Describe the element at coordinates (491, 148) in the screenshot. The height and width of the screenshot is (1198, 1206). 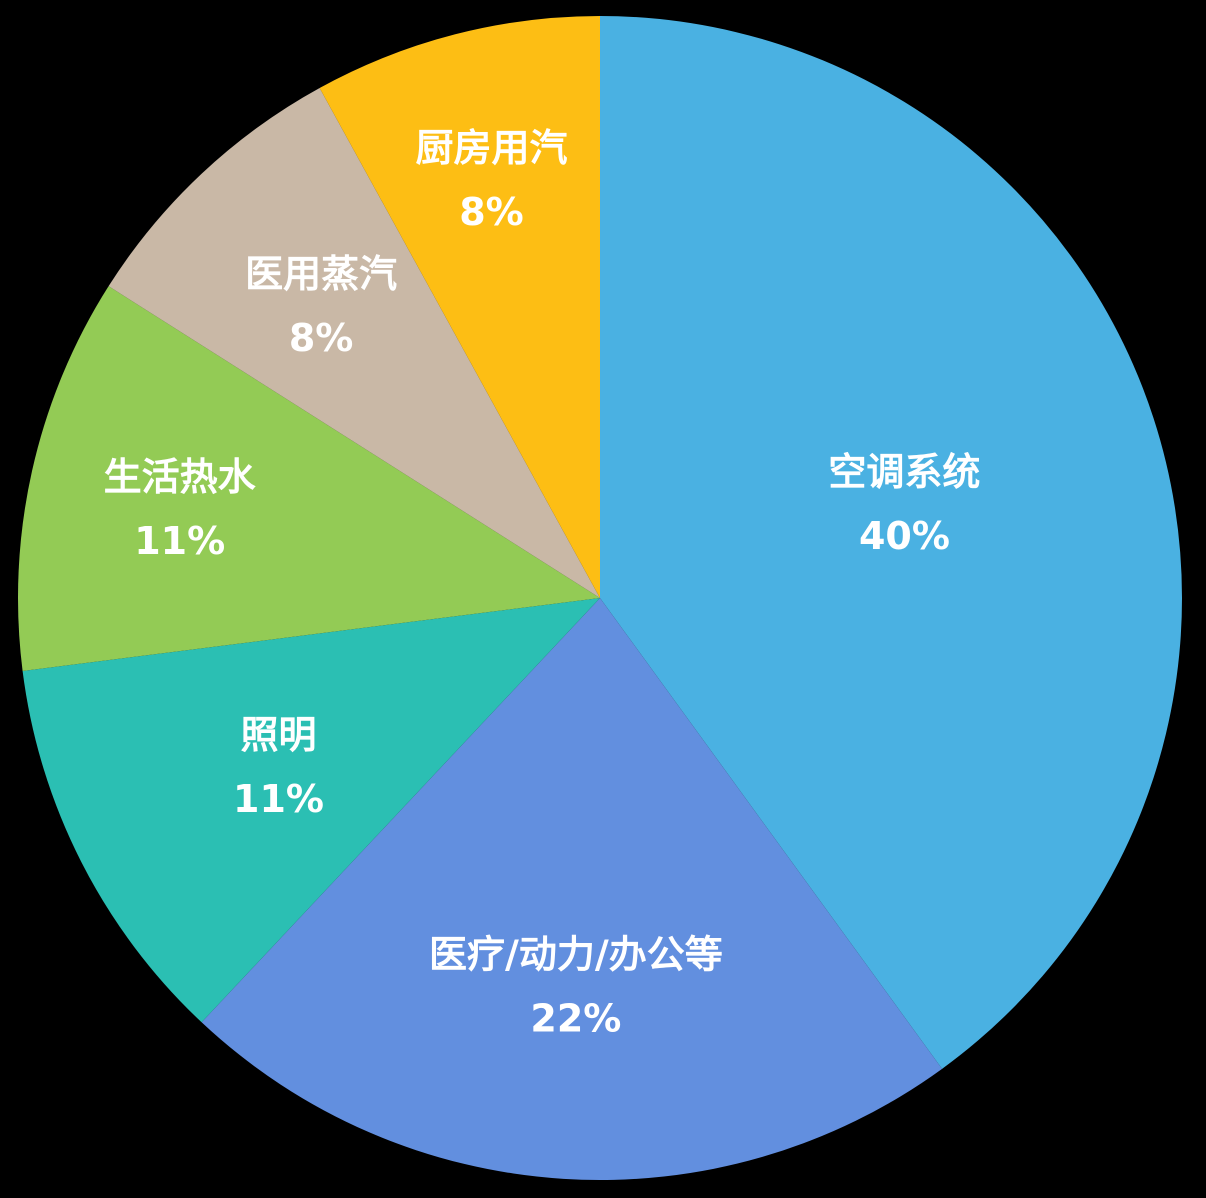
I see `slice-label: 厨房用汽` at that location.